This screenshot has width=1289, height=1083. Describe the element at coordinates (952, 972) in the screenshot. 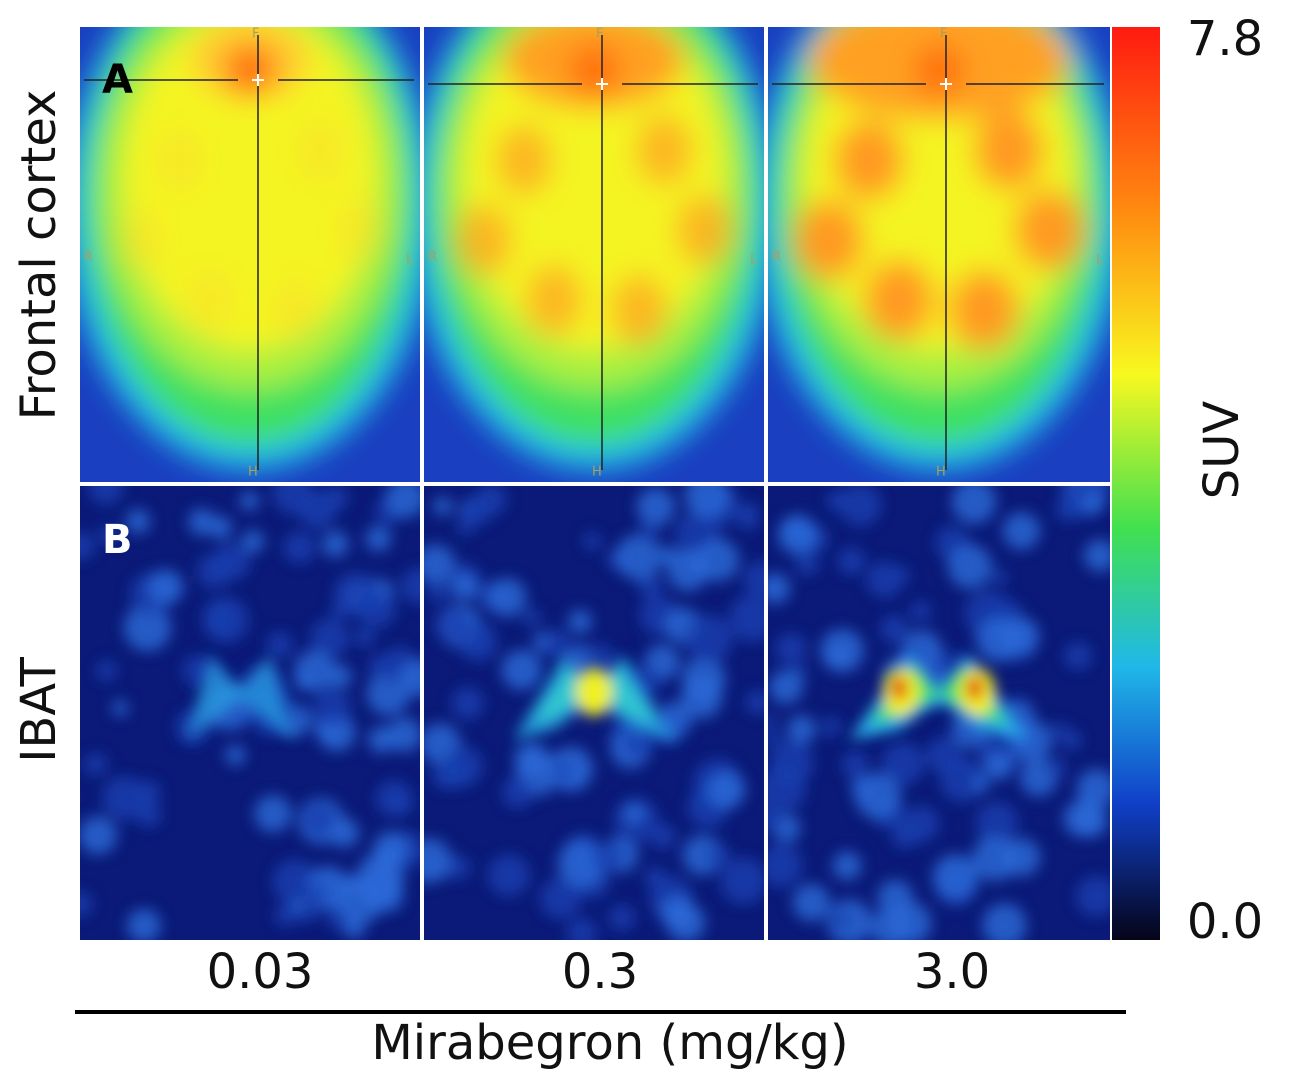

I see `column-label: 3.0` at that location.